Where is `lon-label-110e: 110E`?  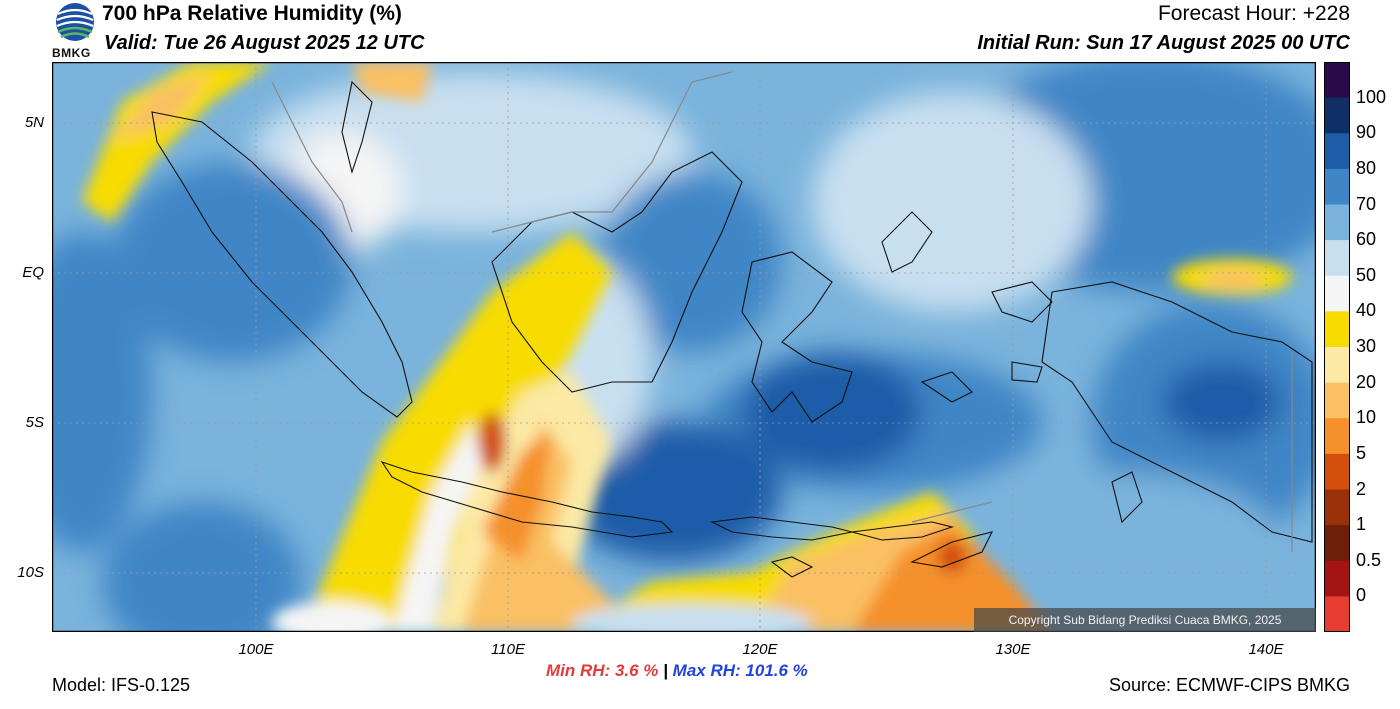
lon-label-110e: 110E is located at coordinates (508, 649).